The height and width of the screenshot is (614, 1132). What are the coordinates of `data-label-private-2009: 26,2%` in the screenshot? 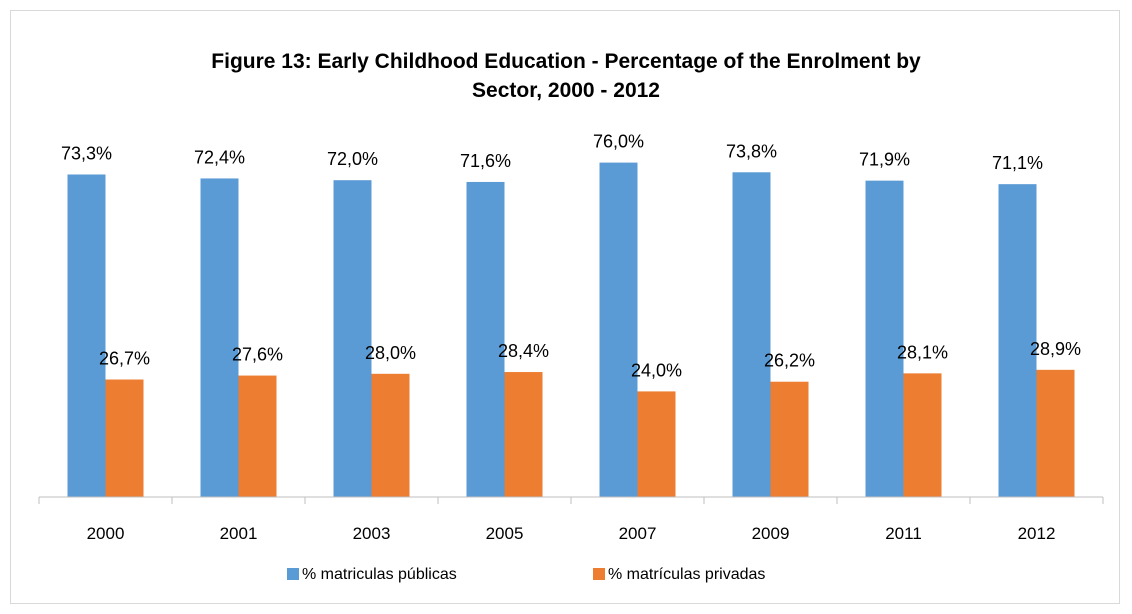 It's located at (789, 361).